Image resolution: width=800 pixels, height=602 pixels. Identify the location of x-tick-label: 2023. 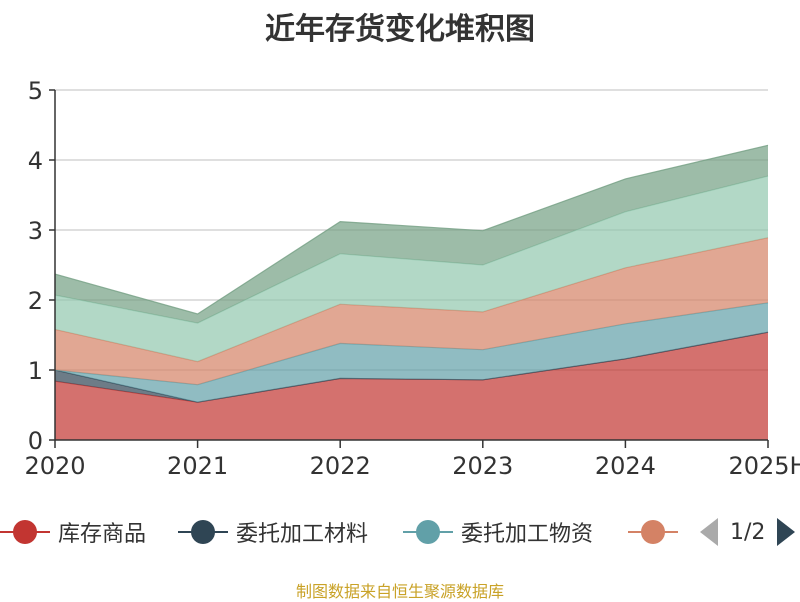
(482, 466).